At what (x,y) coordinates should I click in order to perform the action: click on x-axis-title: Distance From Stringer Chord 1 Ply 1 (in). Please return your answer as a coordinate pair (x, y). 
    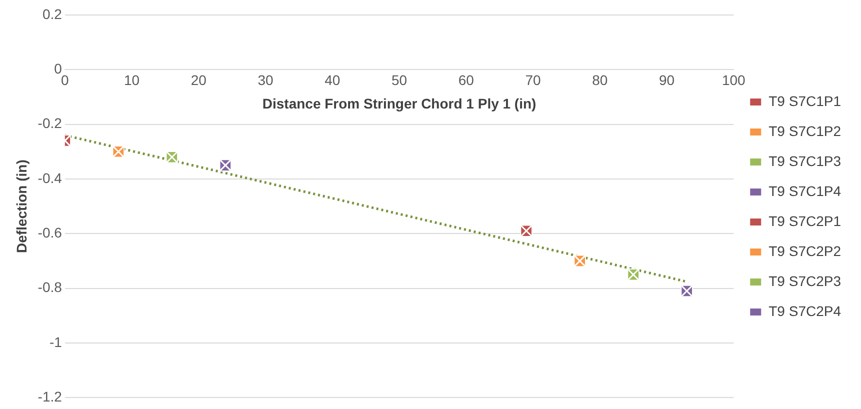
    Looking at the image, I should click on (399, 104).